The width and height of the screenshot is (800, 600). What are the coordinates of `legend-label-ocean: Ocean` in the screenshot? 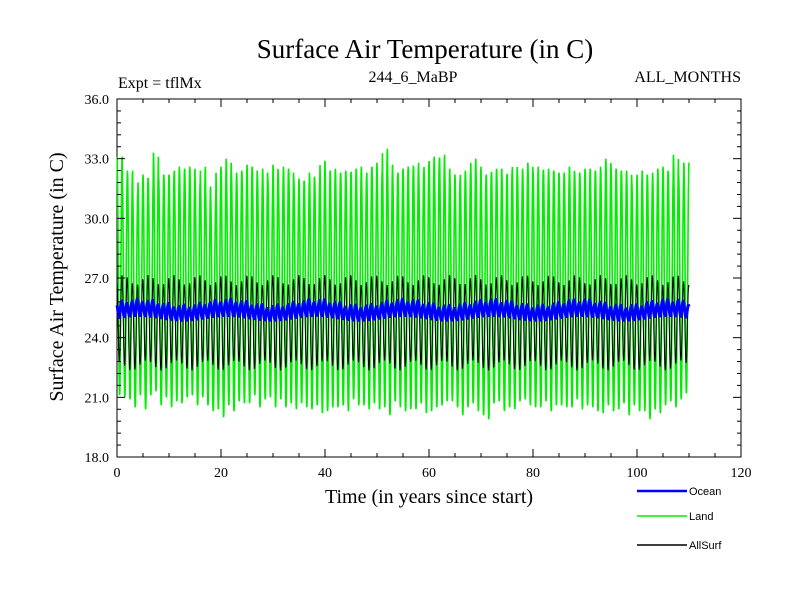 It's located at (705, 492).